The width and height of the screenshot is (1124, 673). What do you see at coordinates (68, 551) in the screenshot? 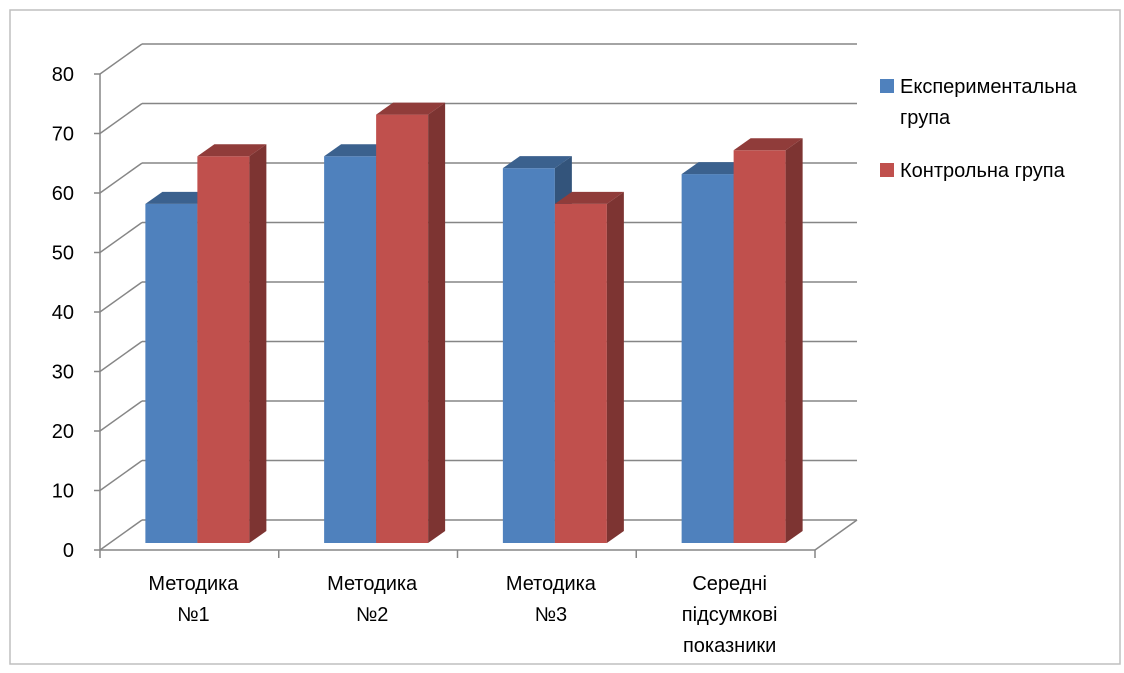
I see `y-tick-label: 0` at bounding box center [68, 551].